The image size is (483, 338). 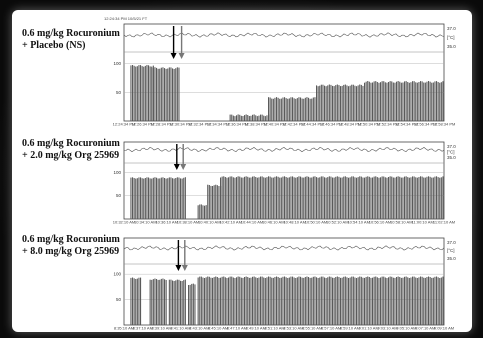 What do you see at coordinates (284, 150) in the screenshot?
I see `p1-temperature-trace` at bounding box center [284, 150].